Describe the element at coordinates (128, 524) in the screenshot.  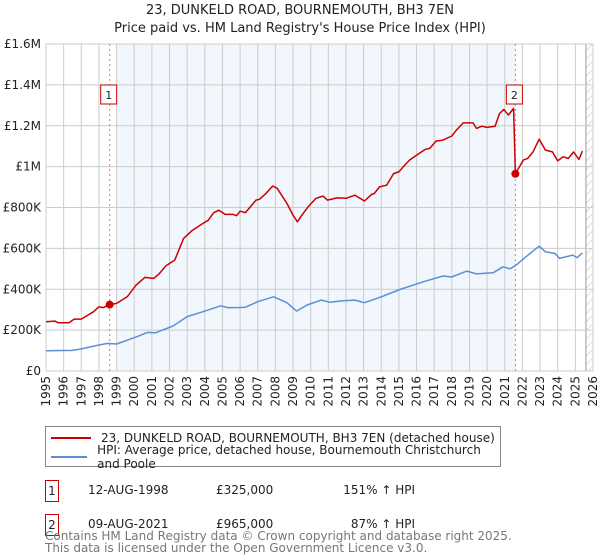
I see `transaction-date: 09-AUG-2021` at that location.